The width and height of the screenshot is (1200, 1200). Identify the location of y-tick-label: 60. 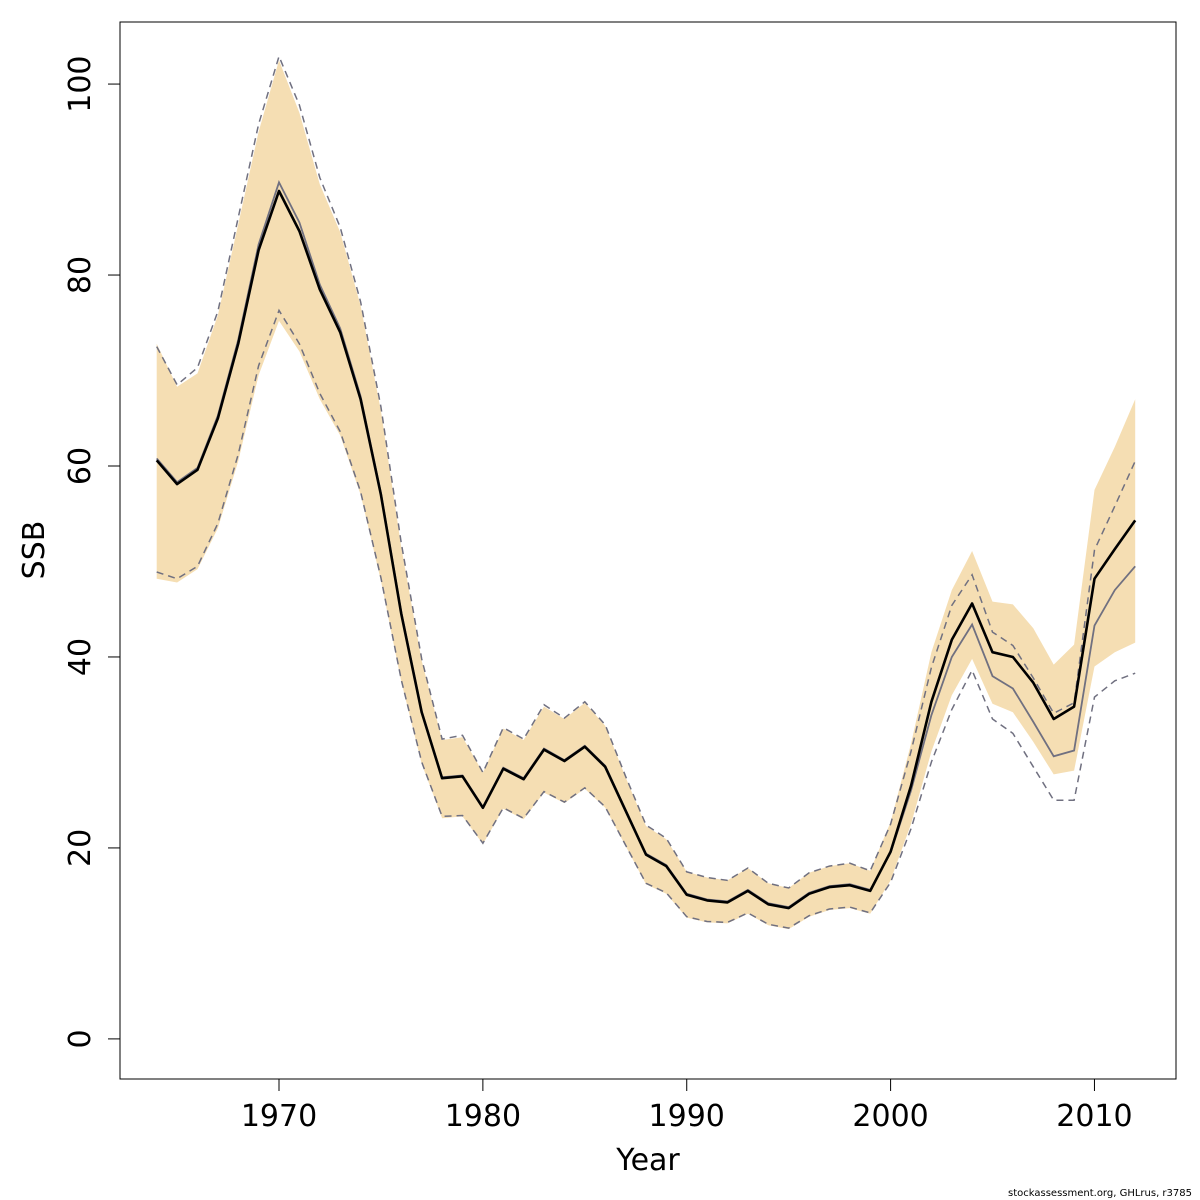
(80, 466).